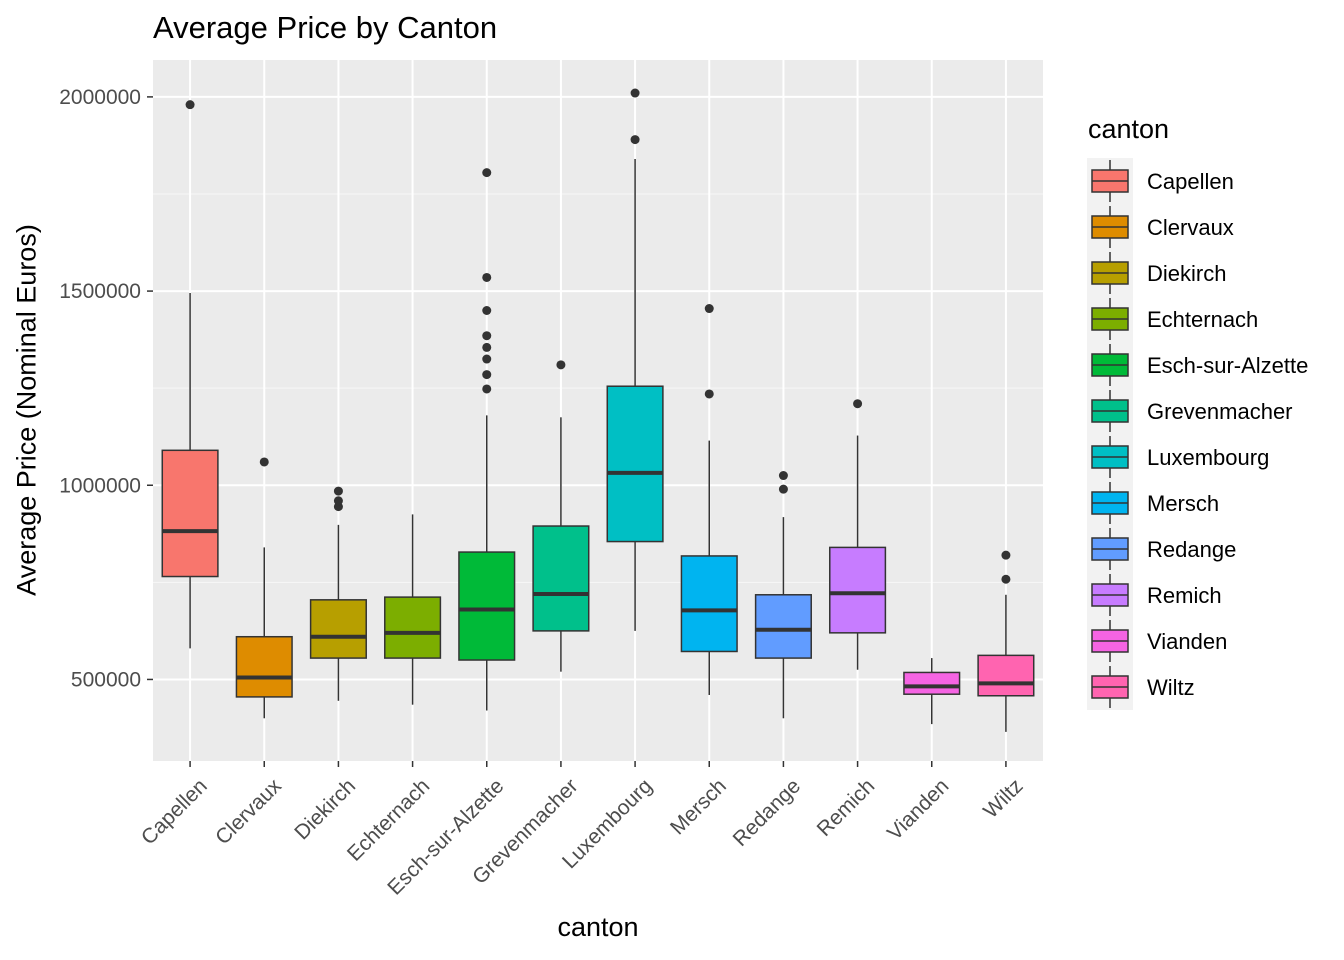 This screenshot has width=1344, height=960. What do you see at coordinates (1186, 273) in the screenshot?
I see `legend-label: Diekirch` at bounding box center [1186, 273].